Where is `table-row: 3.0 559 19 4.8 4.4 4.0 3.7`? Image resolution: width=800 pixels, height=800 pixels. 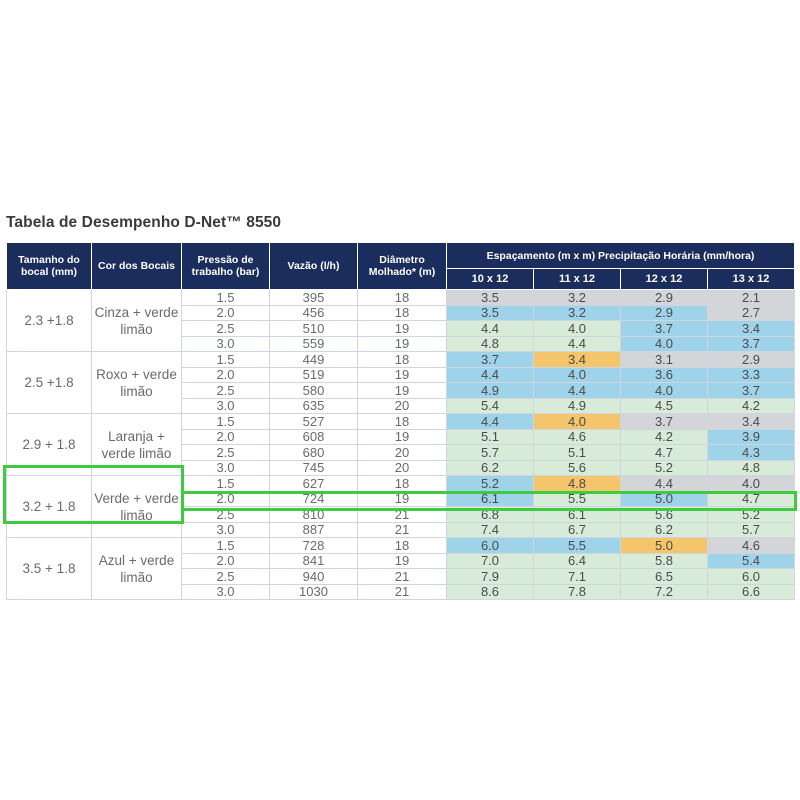 table-row: 3.0 559 19 4.8 4.4 4.0 3.7 is located at coordinates (401, 343).